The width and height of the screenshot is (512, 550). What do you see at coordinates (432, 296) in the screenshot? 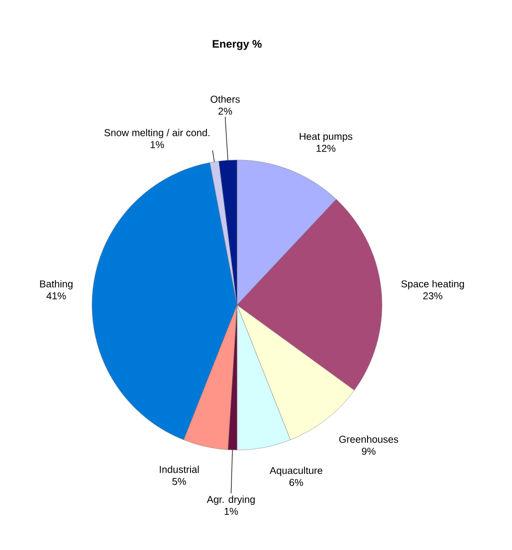
I see `data-label: 23%` at bounding box center [432, 296].